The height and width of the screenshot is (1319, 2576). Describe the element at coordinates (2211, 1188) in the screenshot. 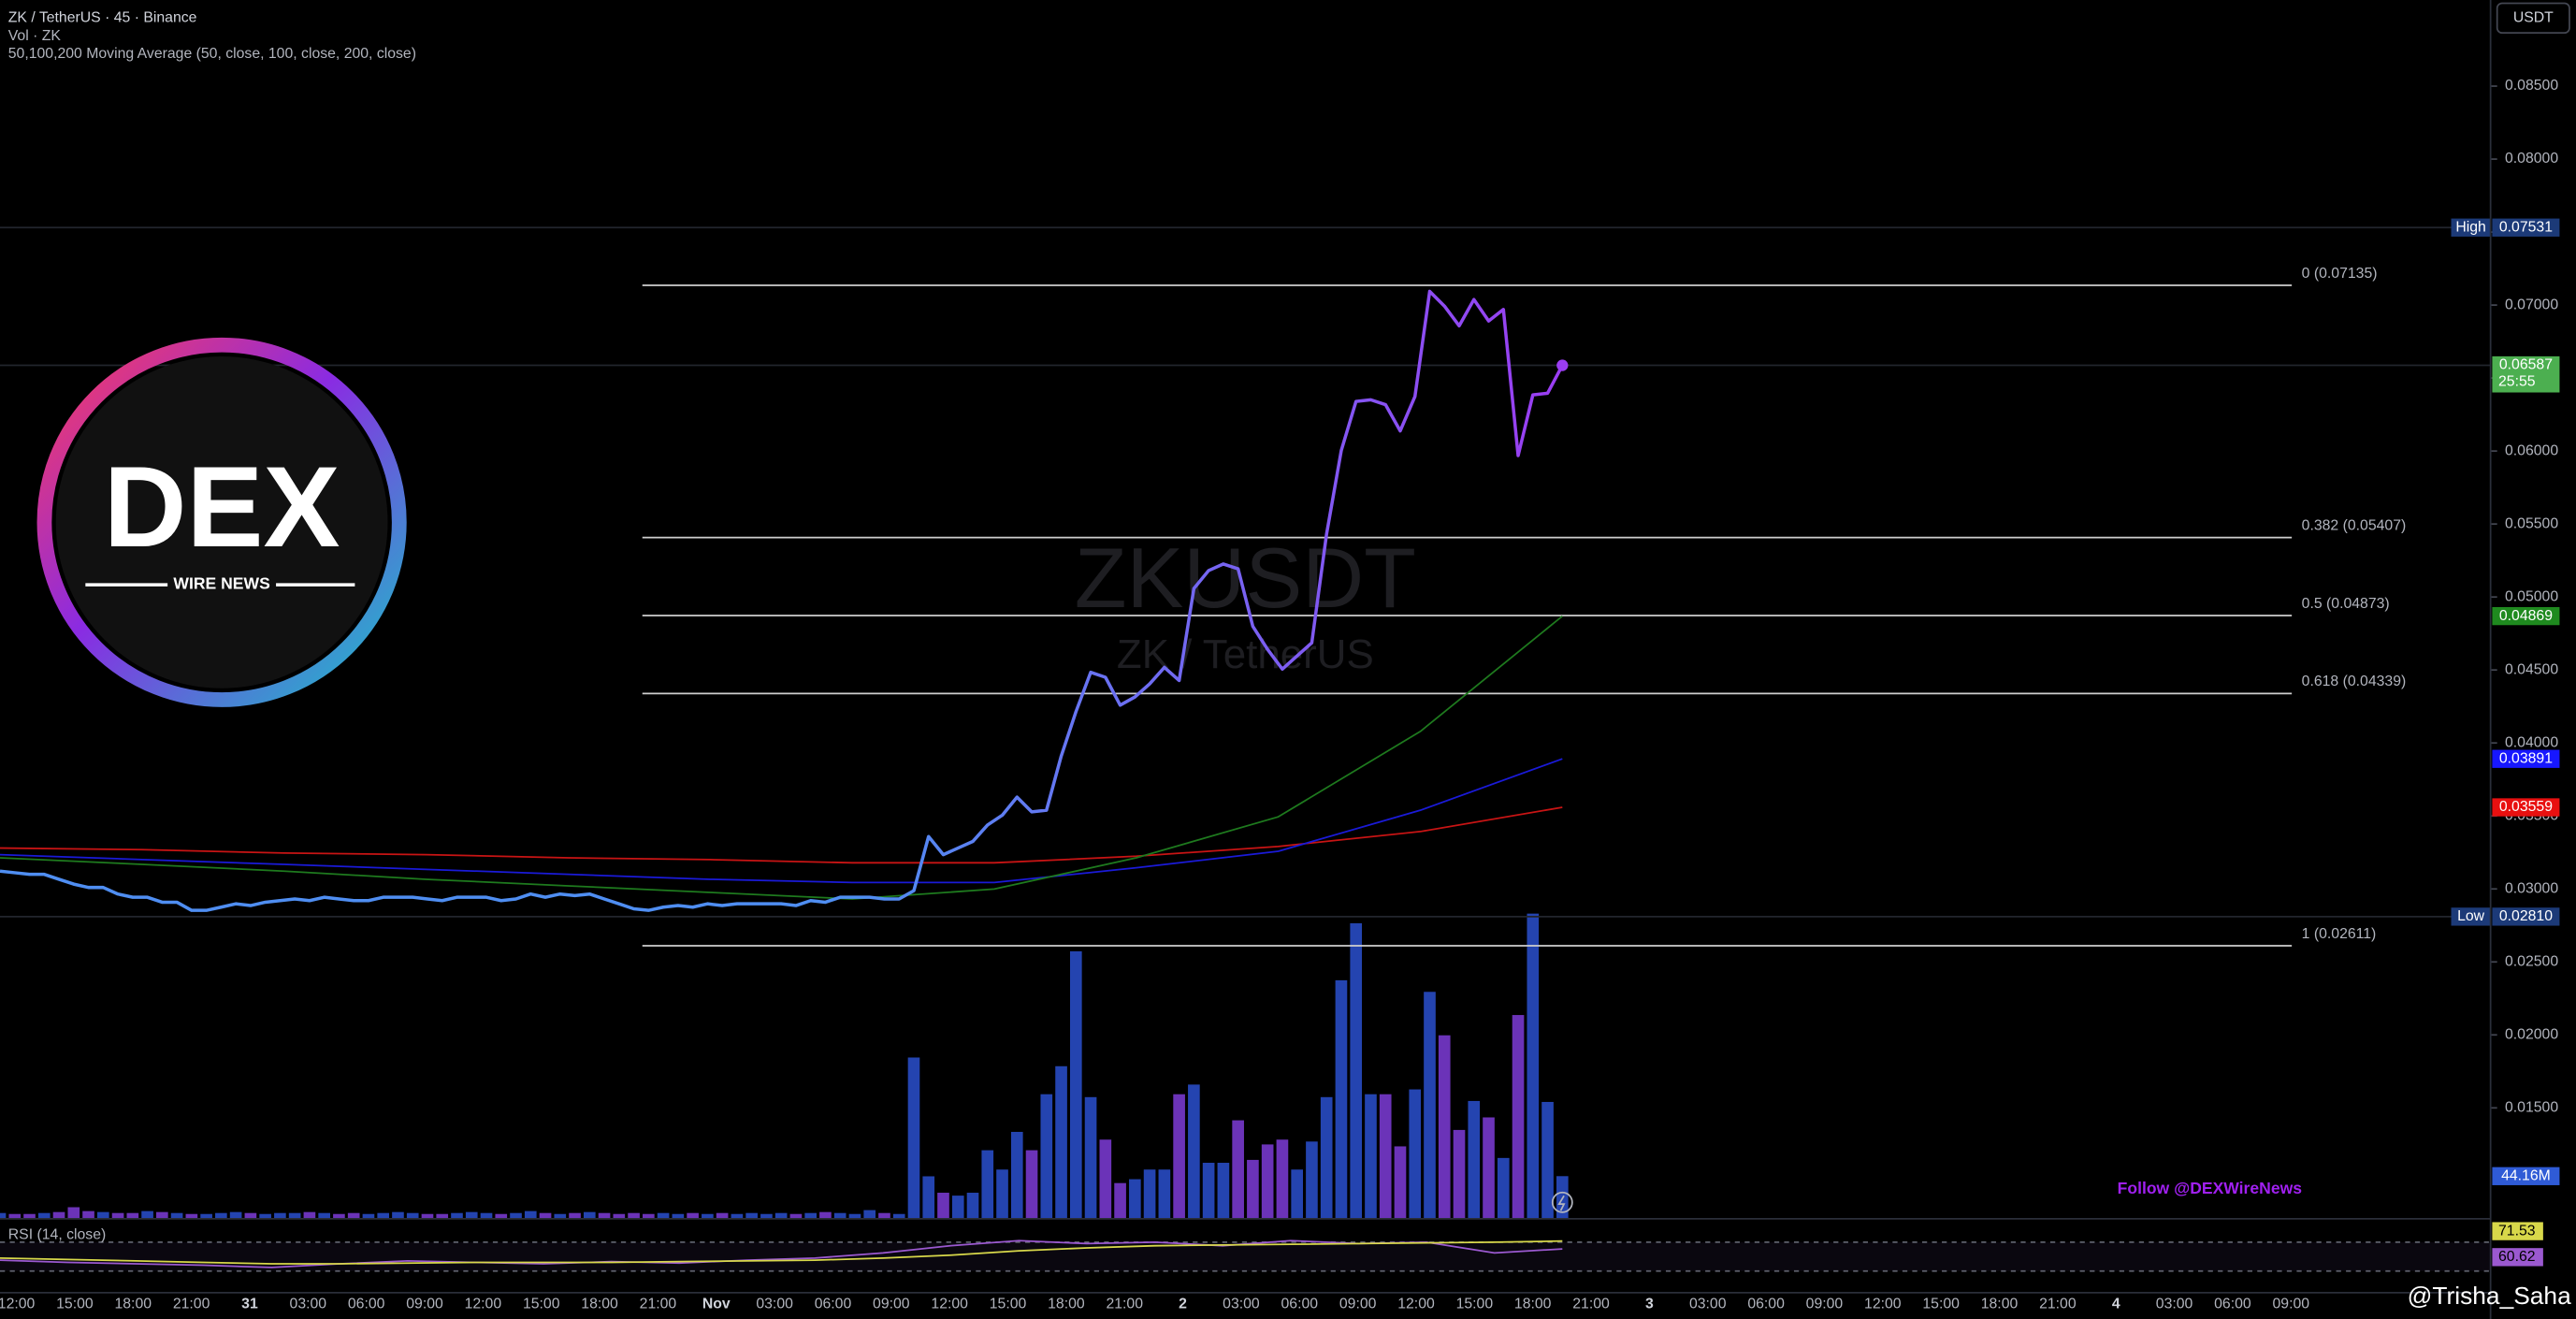

I see `follow-note: Follow @DEXWireNews` at that location.